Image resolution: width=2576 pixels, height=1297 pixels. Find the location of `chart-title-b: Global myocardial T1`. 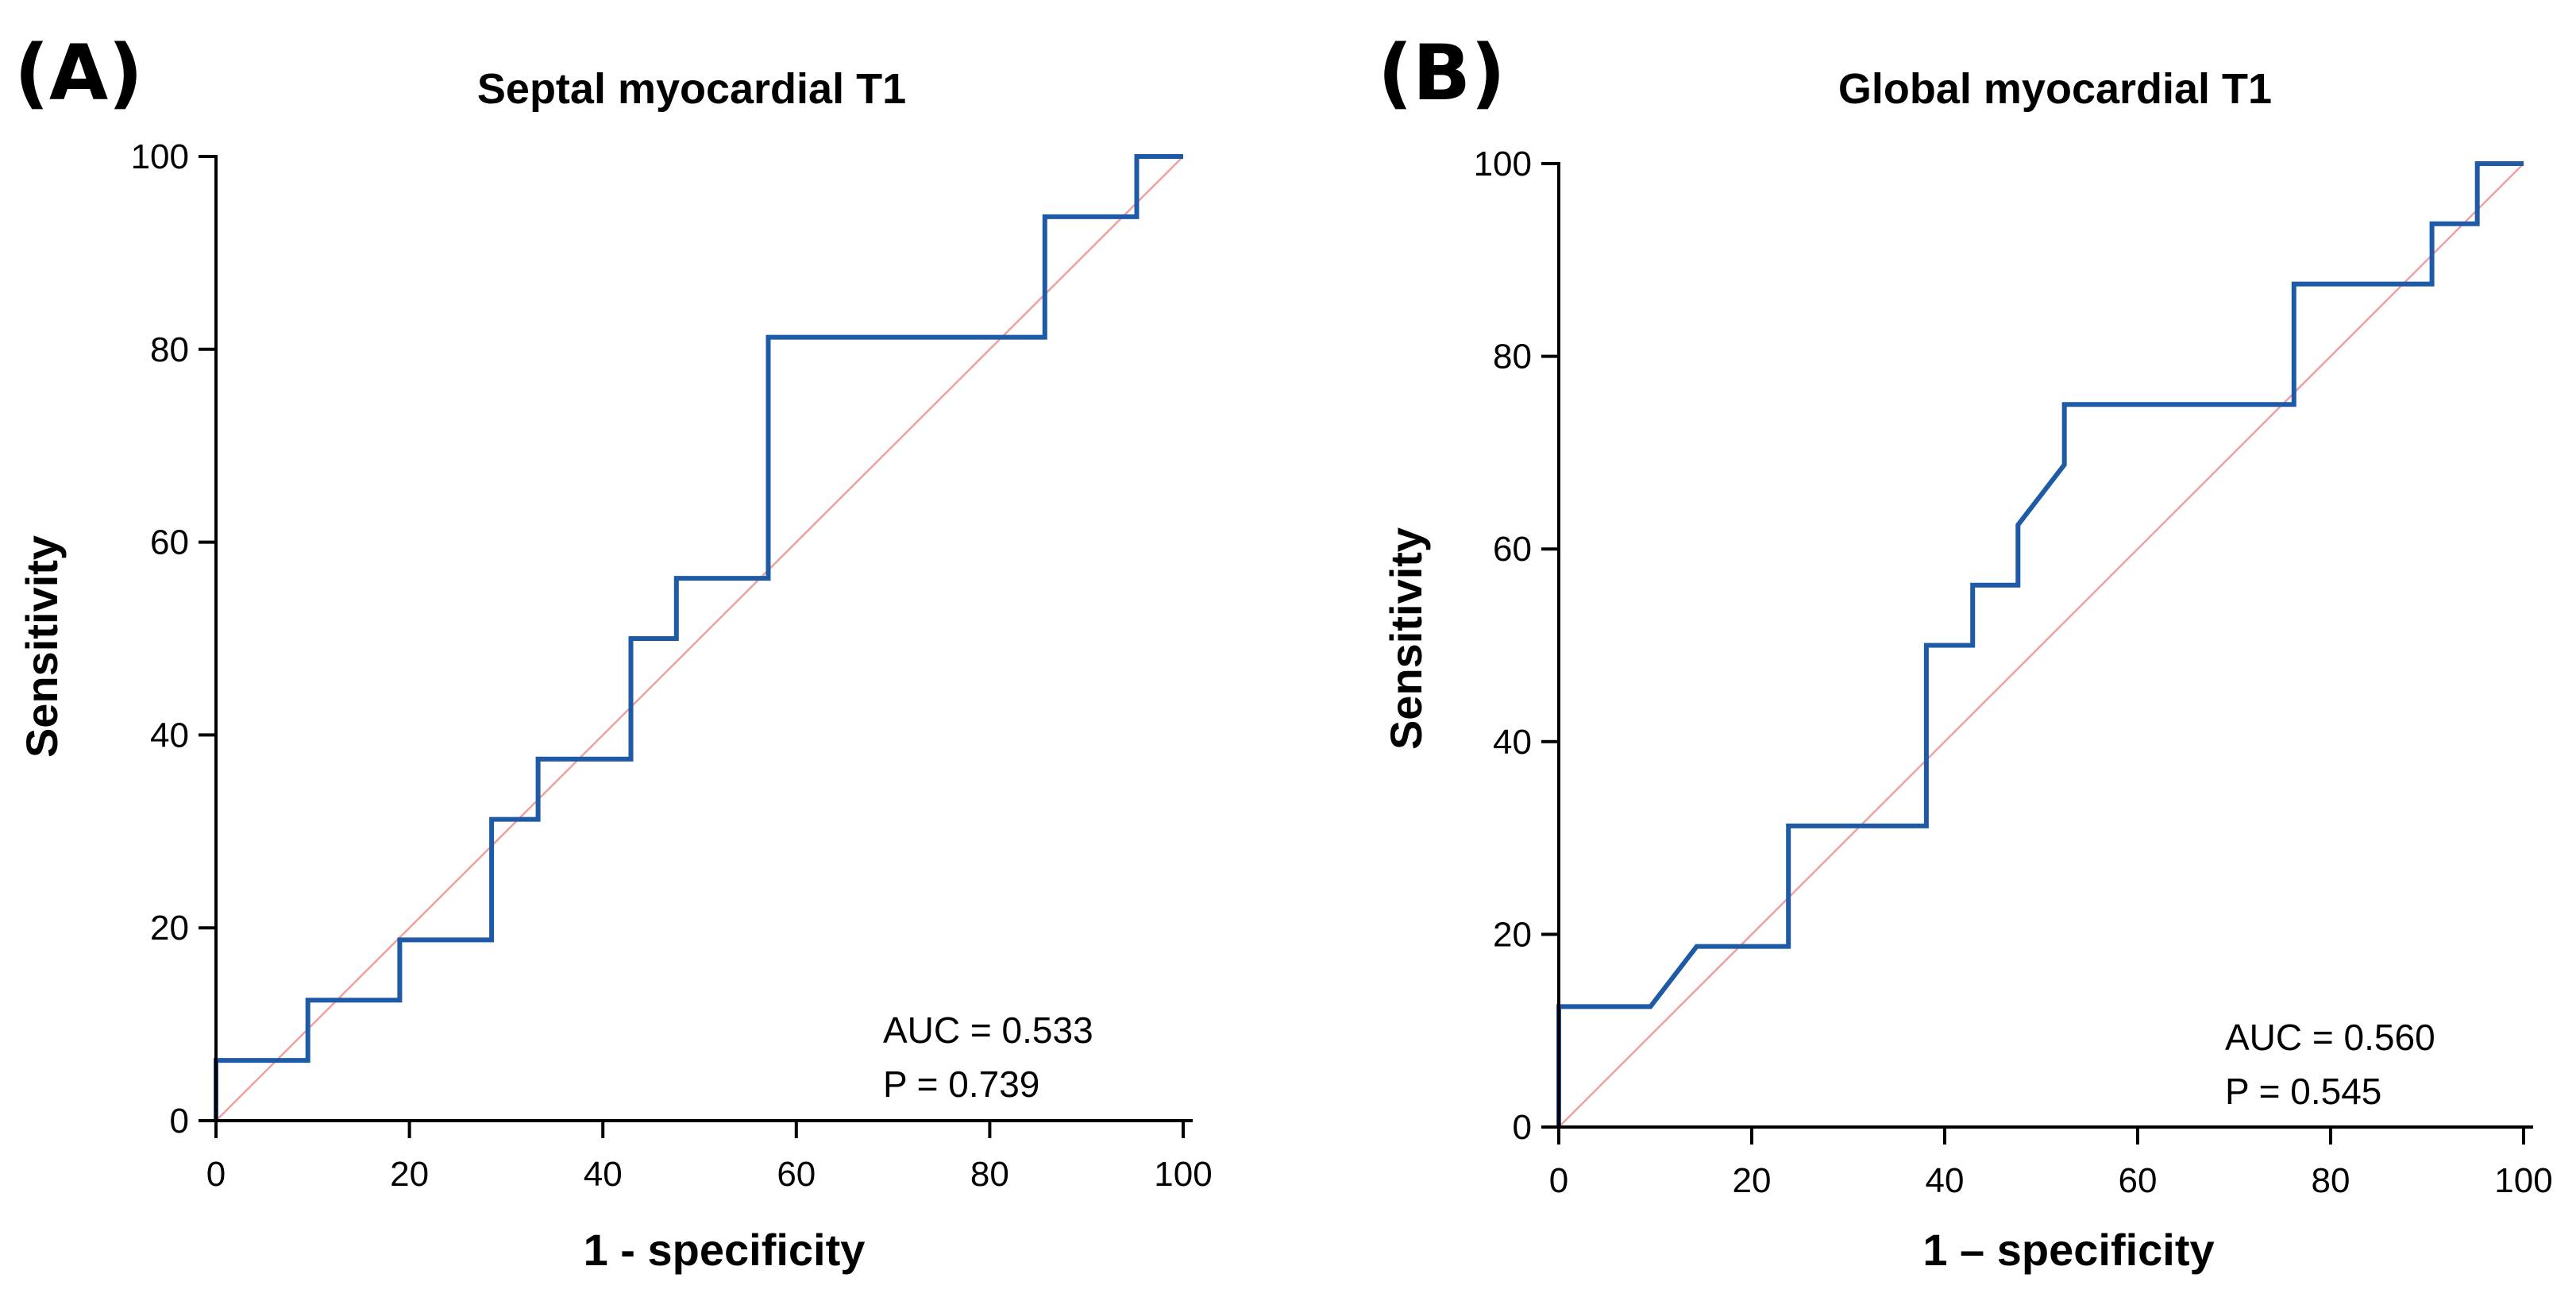

chart-title-b: Global myocardial T1 is located at coordinates (2055, 89).